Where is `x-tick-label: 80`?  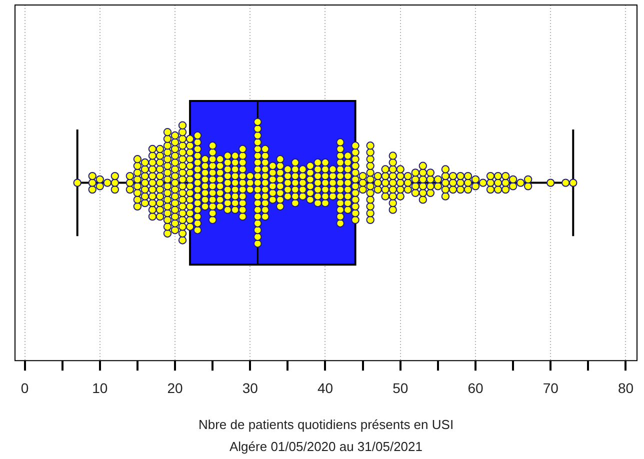
x-tick-label: 80 is located at coordinates (626, 388).